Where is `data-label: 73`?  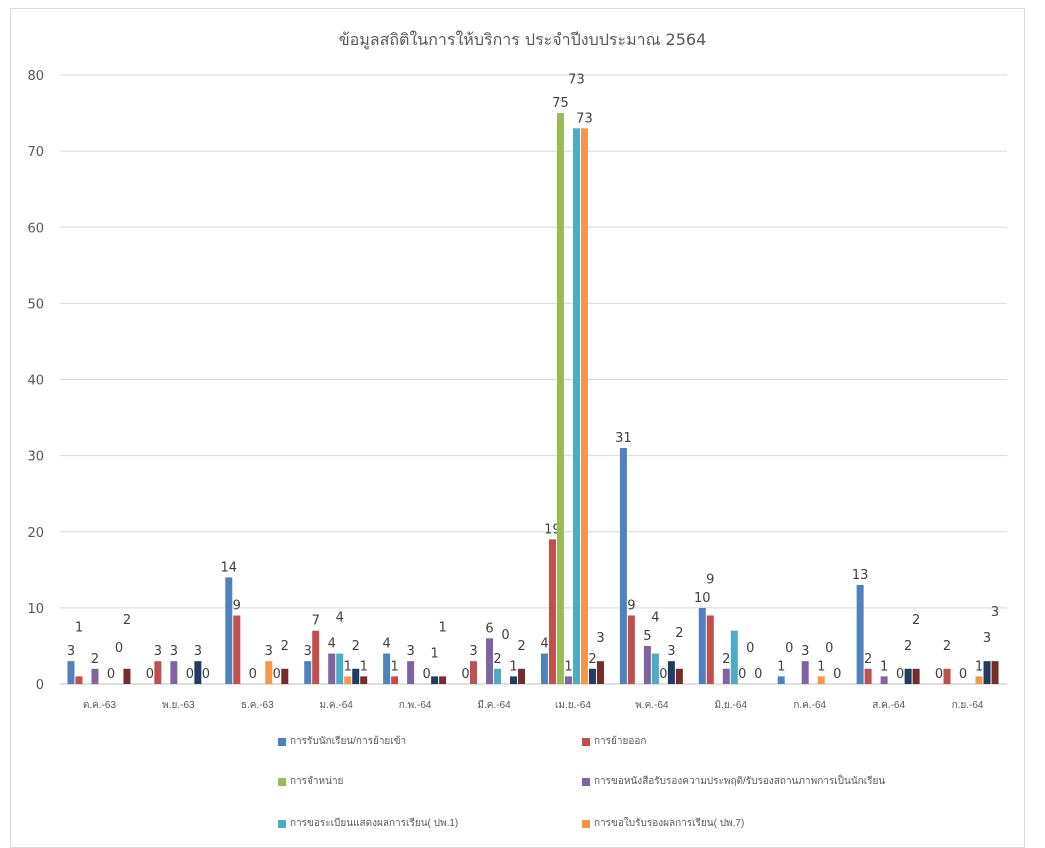 data-label: 73 is located at coordinates (584, 118).